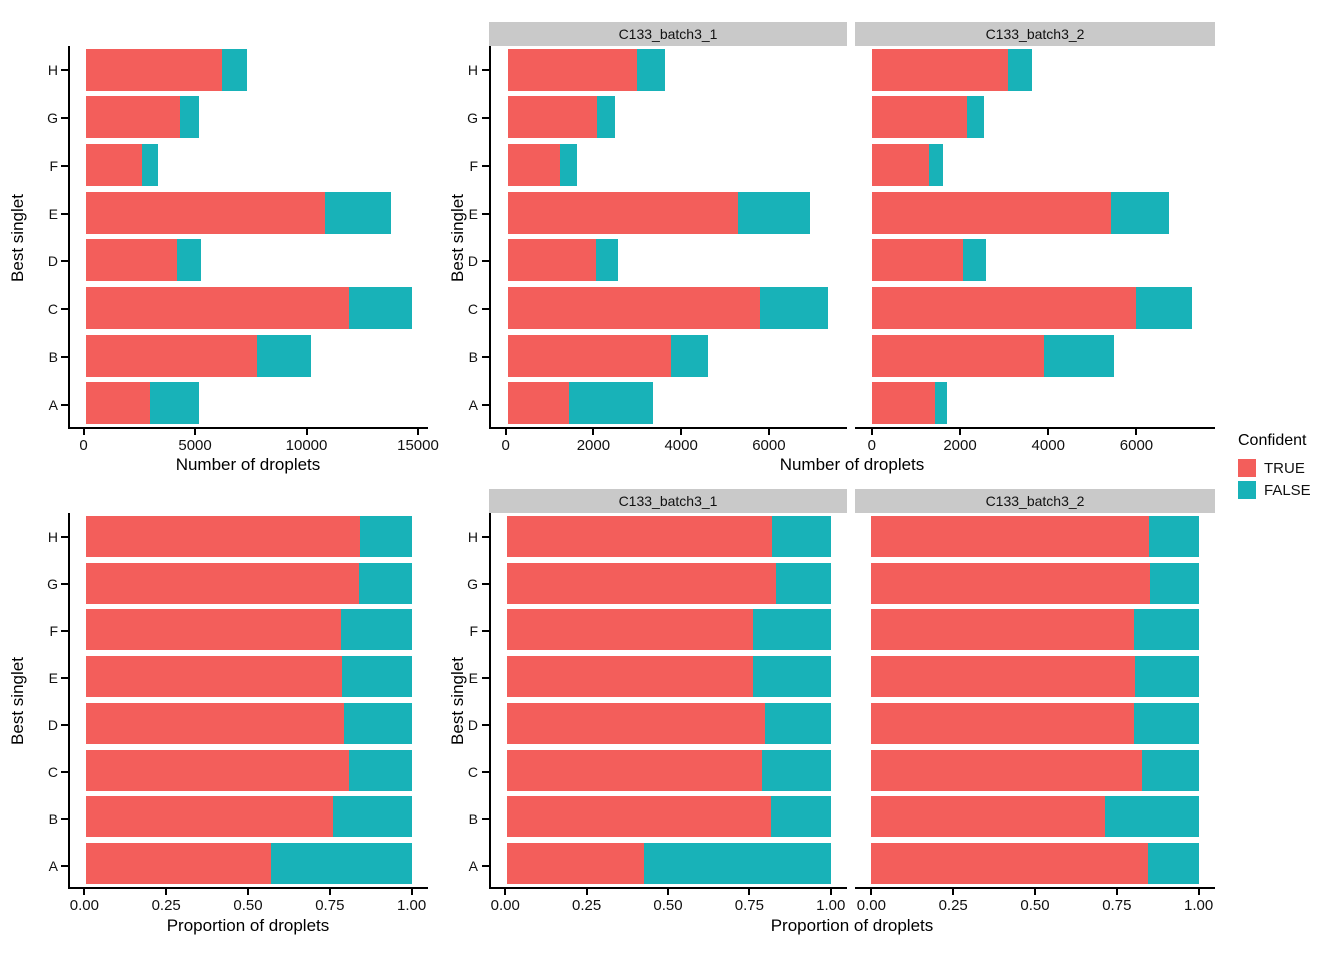  I want to click on x-tick-label: 5000, so click(195, 445).